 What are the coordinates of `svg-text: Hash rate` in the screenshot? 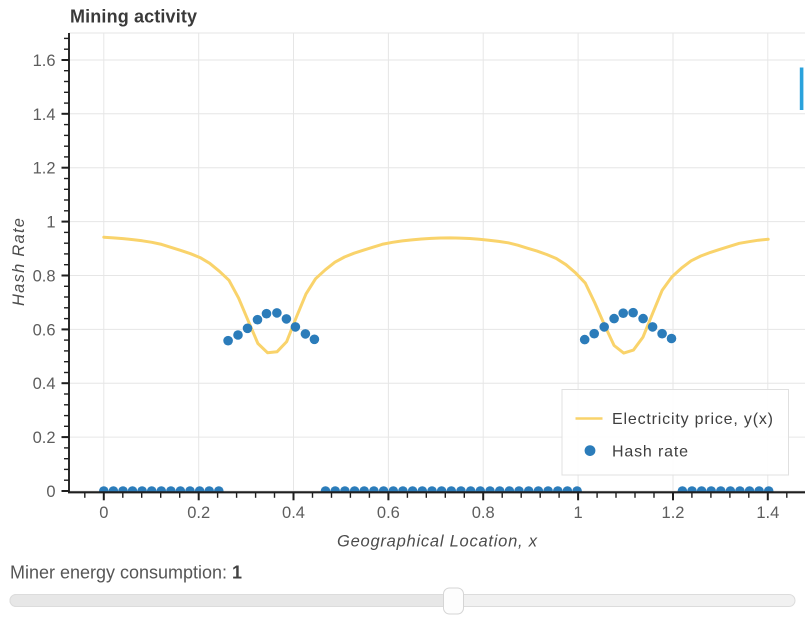 It's located at (650, 451).